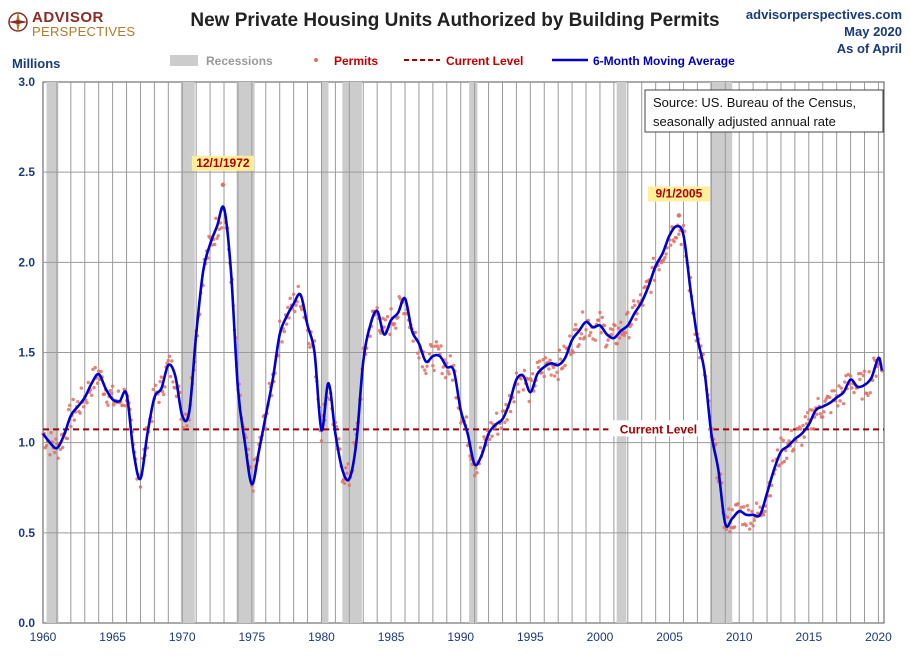  Describe the element at coordinates (112, 637) in the screenshot. I see `x-tick-label: 1965` at that location.